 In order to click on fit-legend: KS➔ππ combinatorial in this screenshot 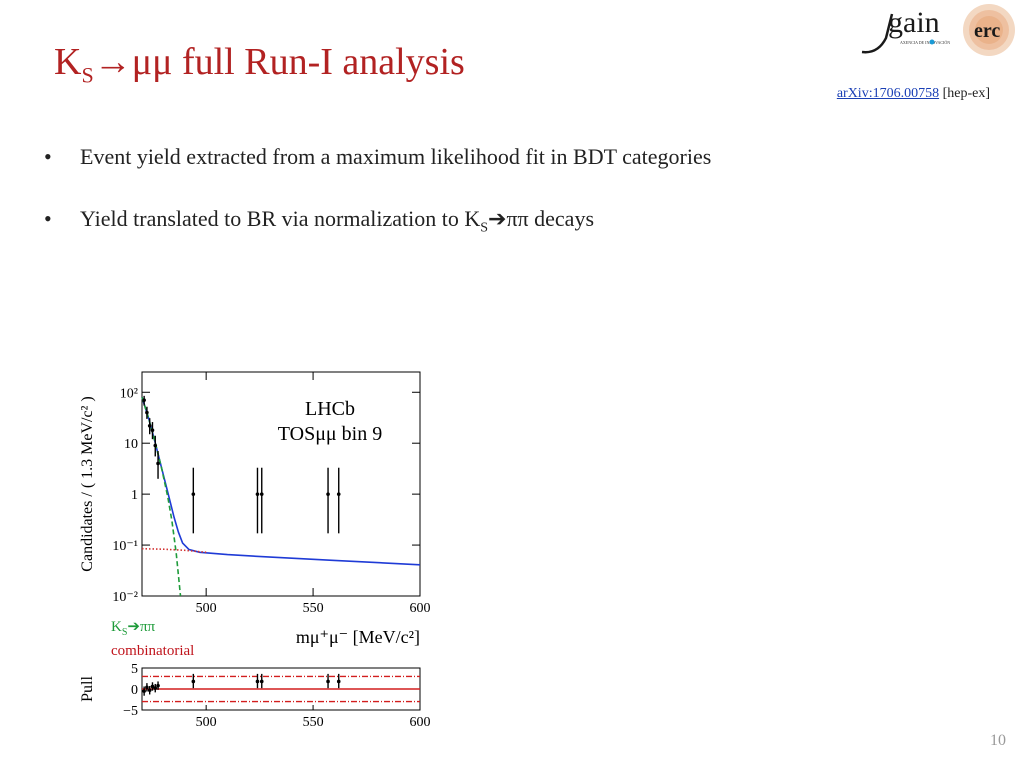, I will do `click(152, 639)`.